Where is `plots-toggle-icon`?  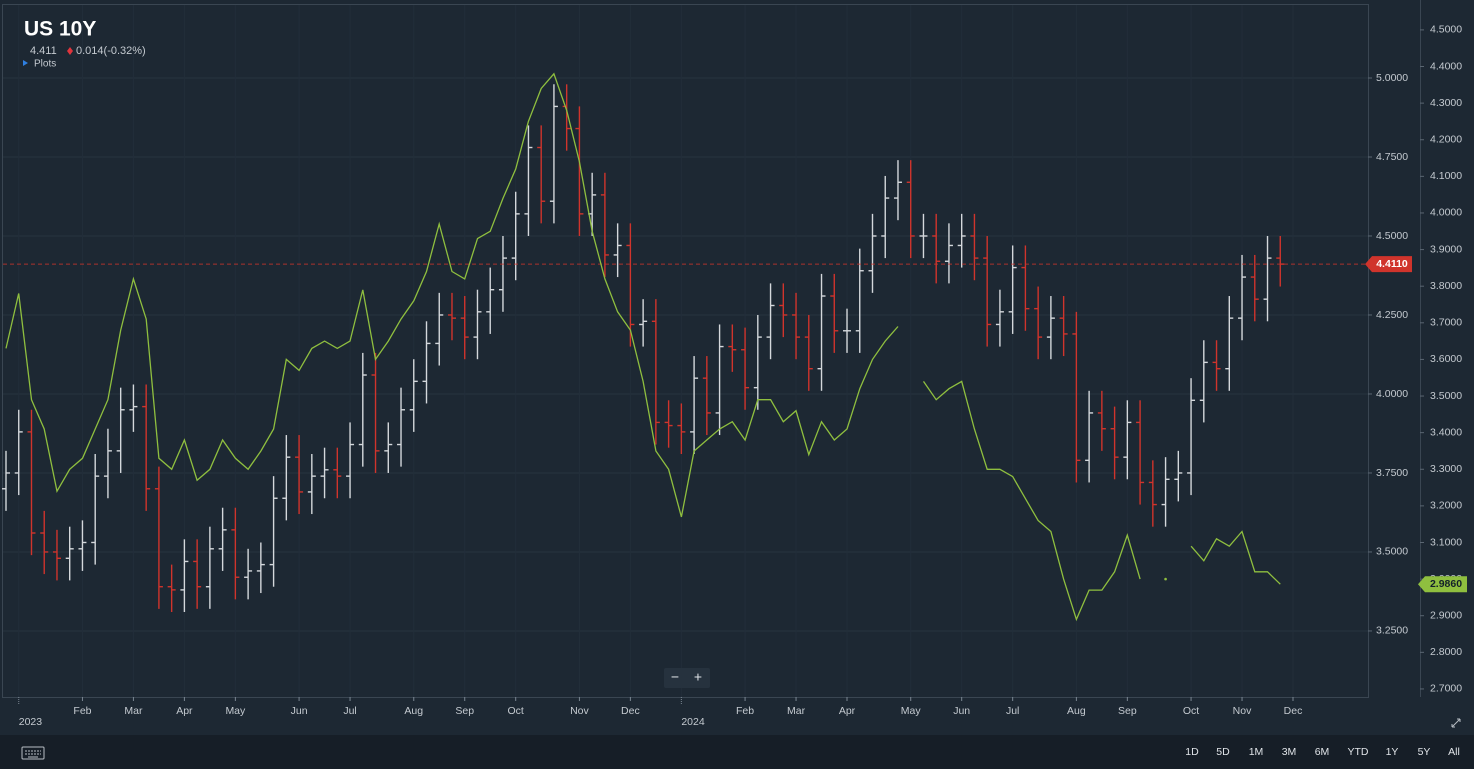 plots-toggle-icon is located at coordinates (25, 63).